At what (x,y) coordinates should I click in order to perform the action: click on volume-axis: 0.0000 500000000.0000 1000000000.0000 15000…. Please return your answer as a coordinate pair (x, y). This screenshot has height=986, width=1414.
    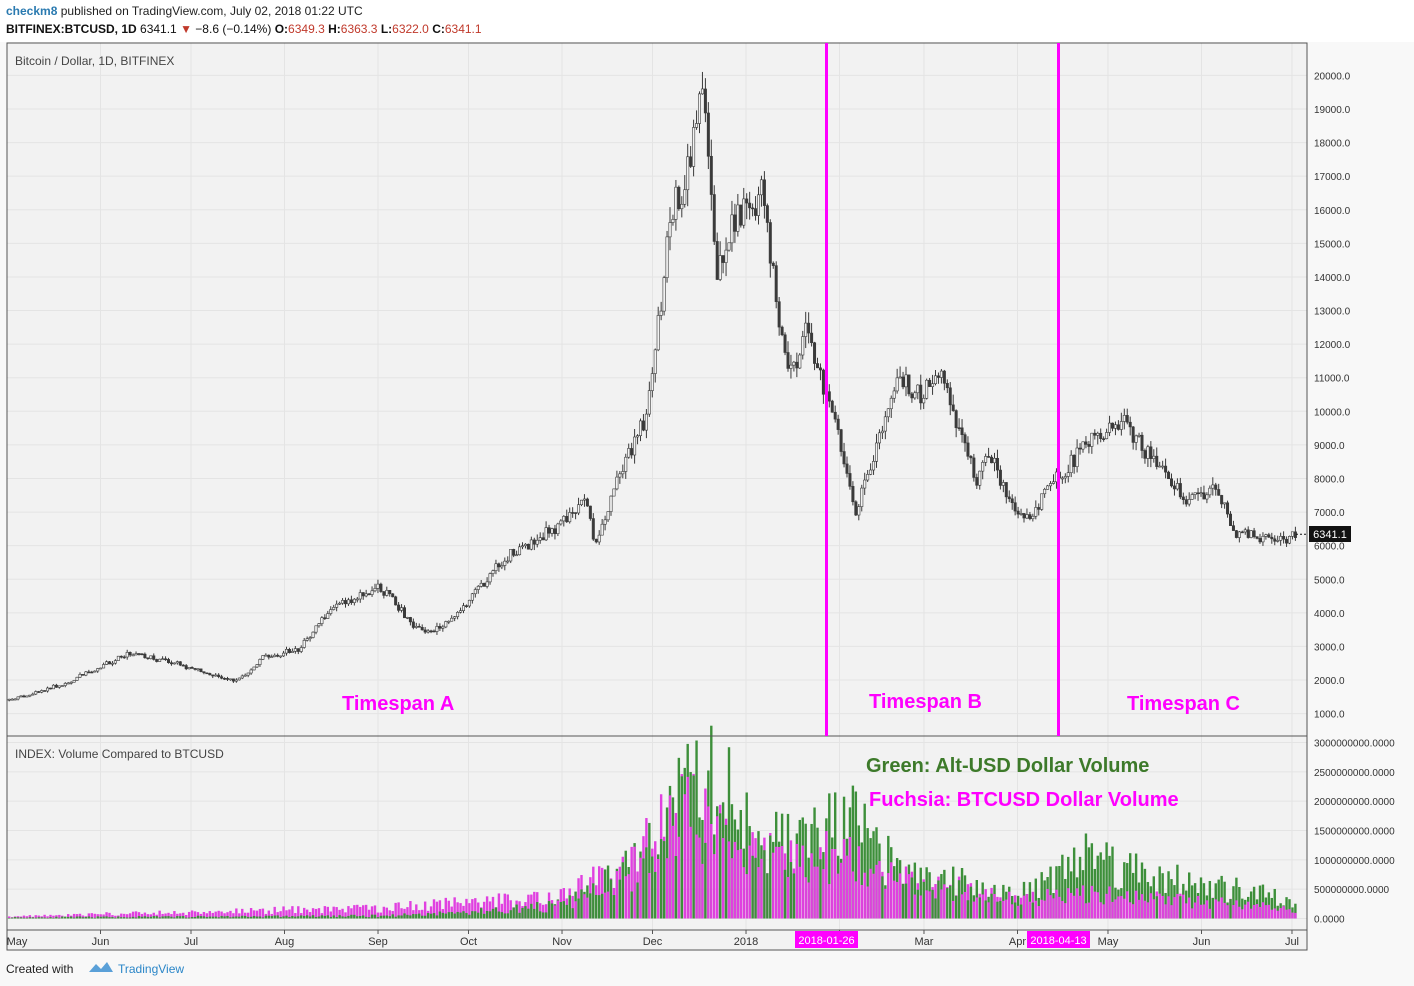
    Looking at the image, I should click on (1354, 832).